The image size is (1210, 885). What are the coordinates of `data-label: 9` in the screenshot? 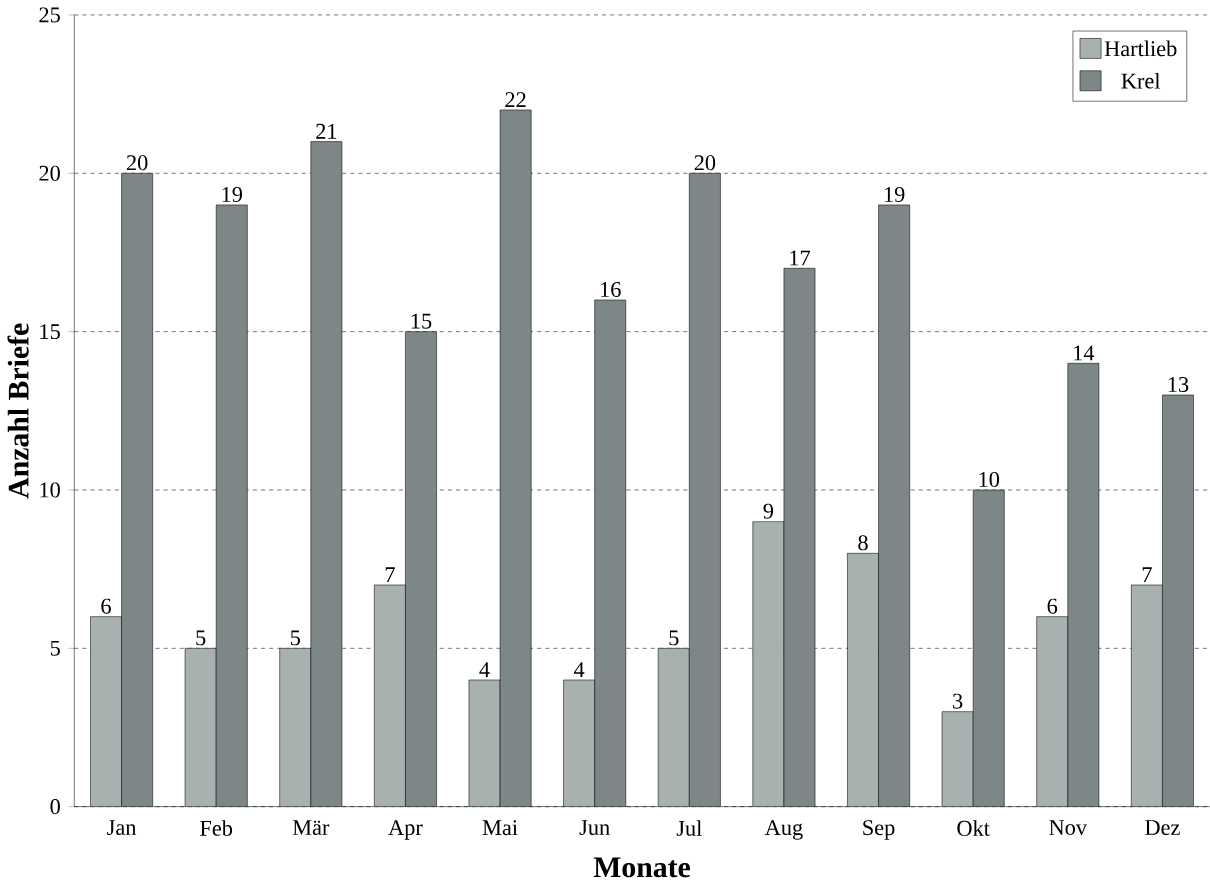 It's located at (768, 511).